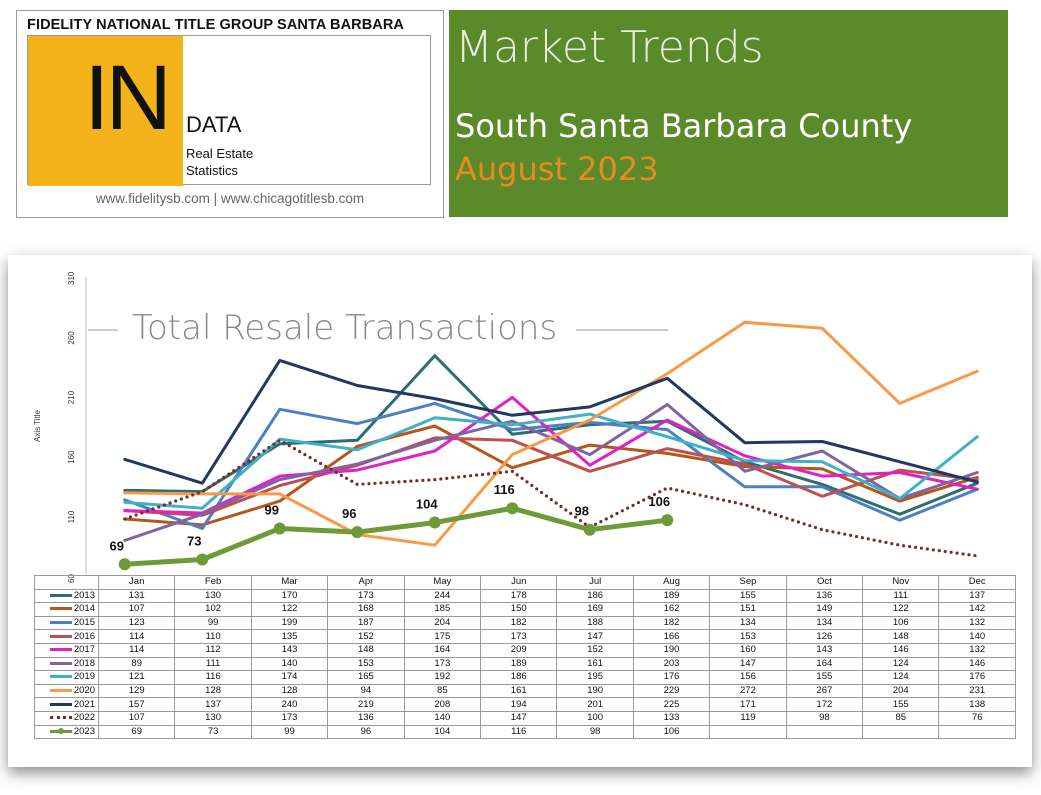  Describe the element at coordinates (212, 170) in the screenshot. I see `logo-subtitle-2: Statistics` at that location.